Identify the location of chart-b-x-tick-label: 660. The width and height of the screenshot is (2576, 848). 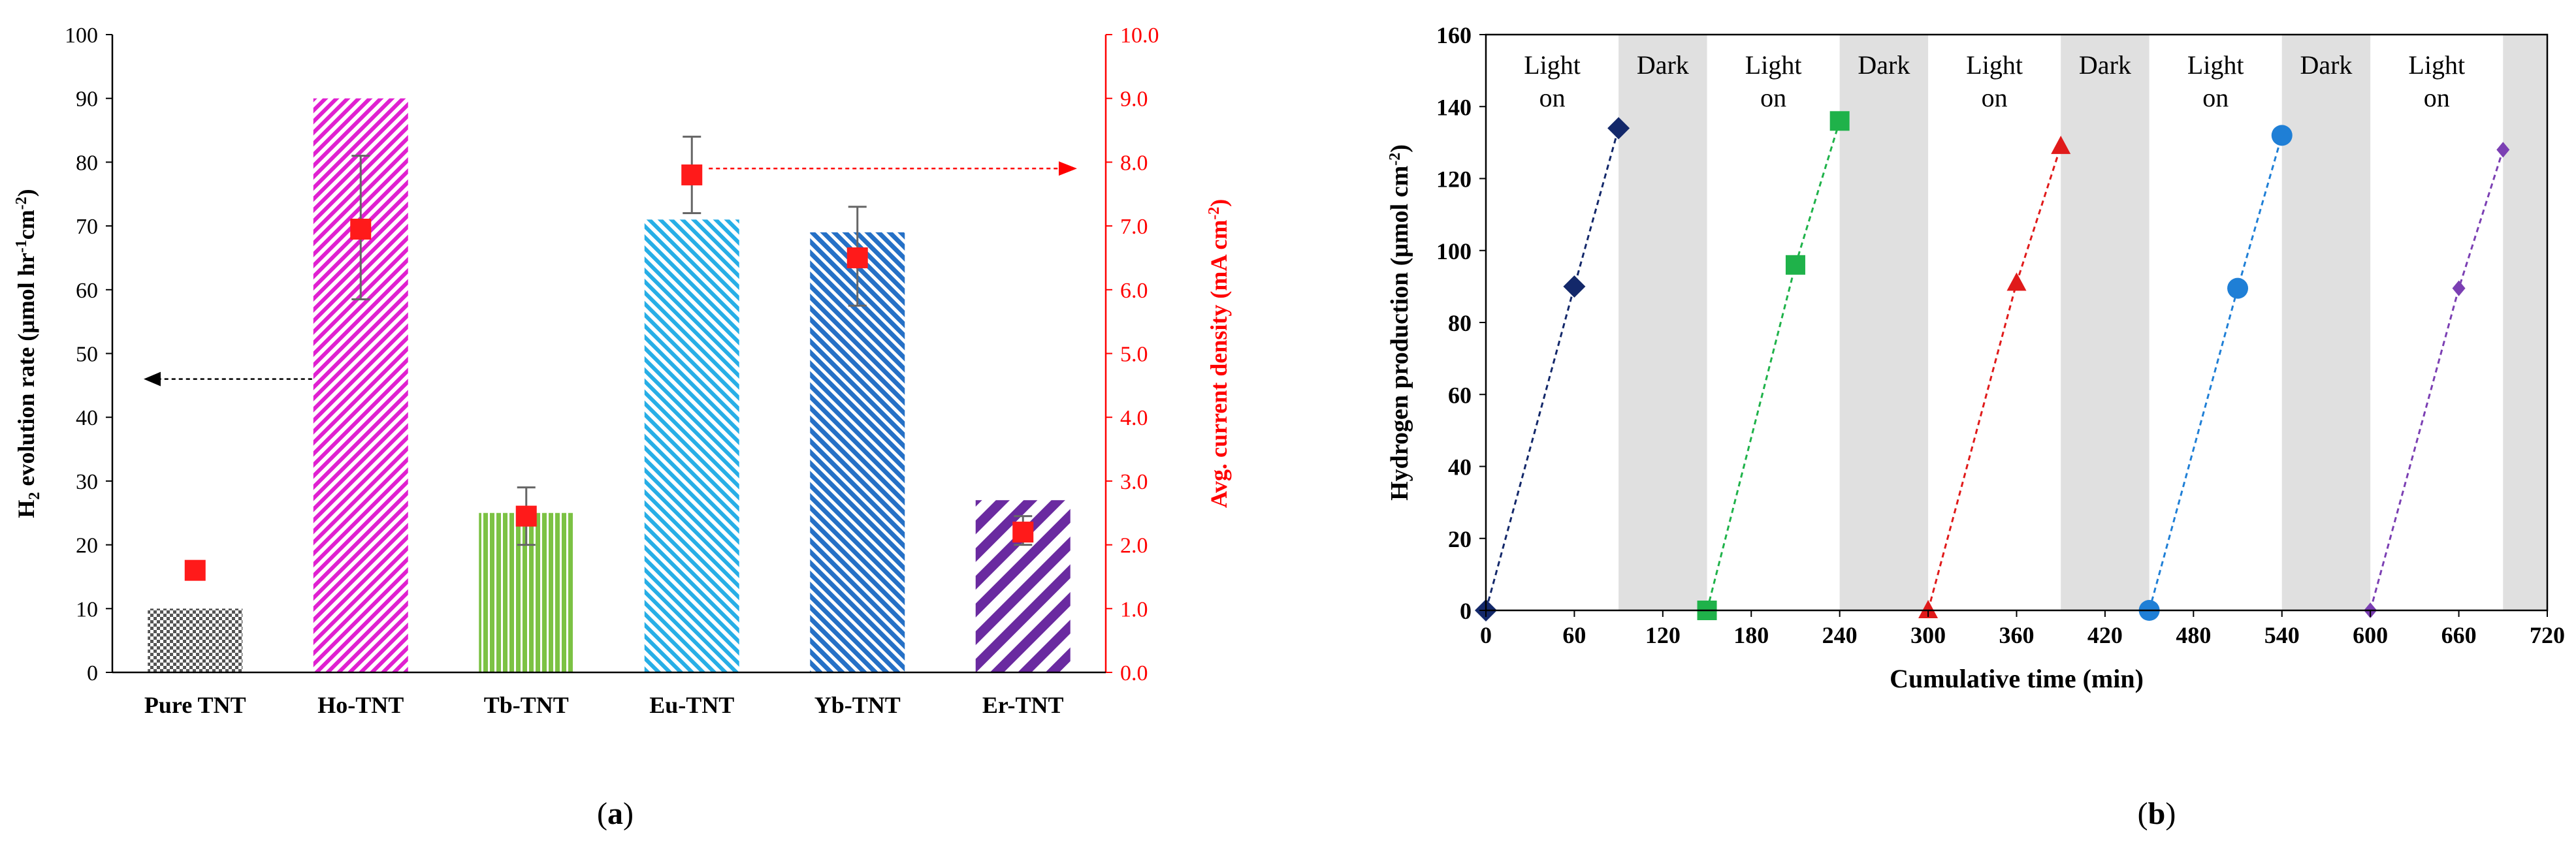
(2459, 635).